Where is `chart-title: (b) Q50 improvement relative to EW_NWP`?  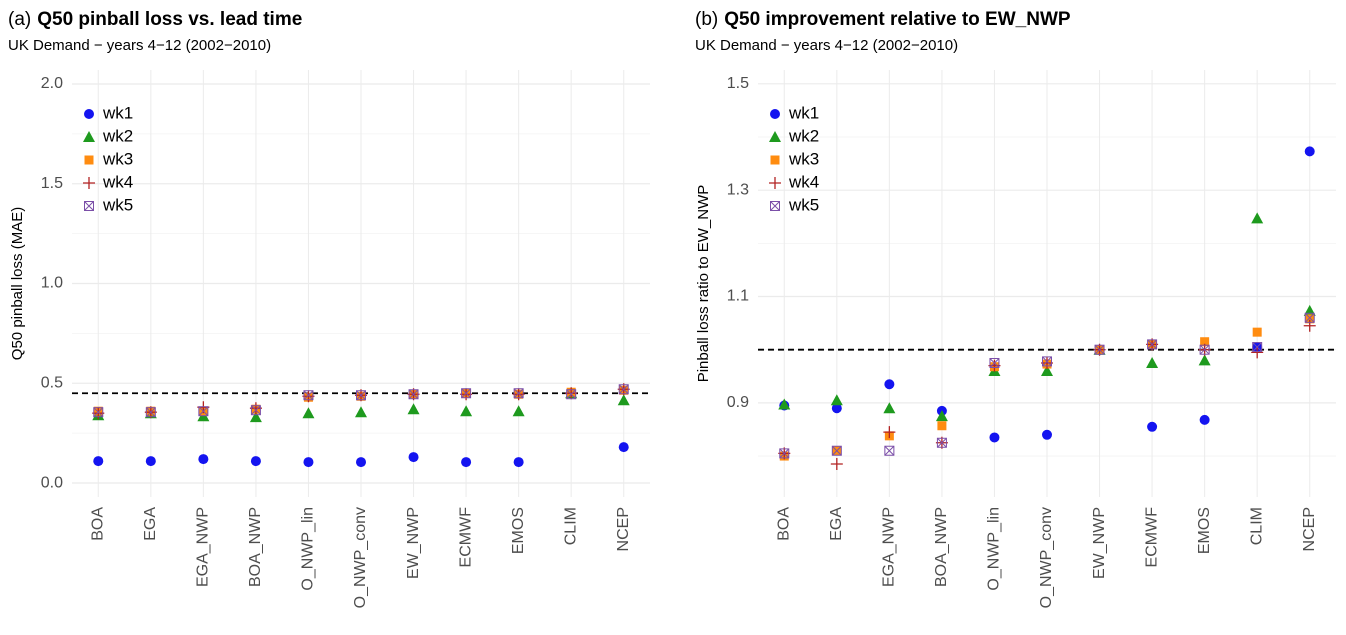 chart-title: (b) Q50 improvement relative to EW_NWP is located at coordinates (883, 19).